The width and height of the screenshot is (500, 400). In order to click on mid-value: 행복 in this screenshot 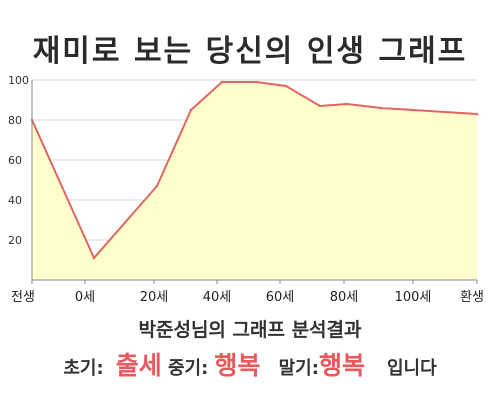, I will do `click(237, 365)`.